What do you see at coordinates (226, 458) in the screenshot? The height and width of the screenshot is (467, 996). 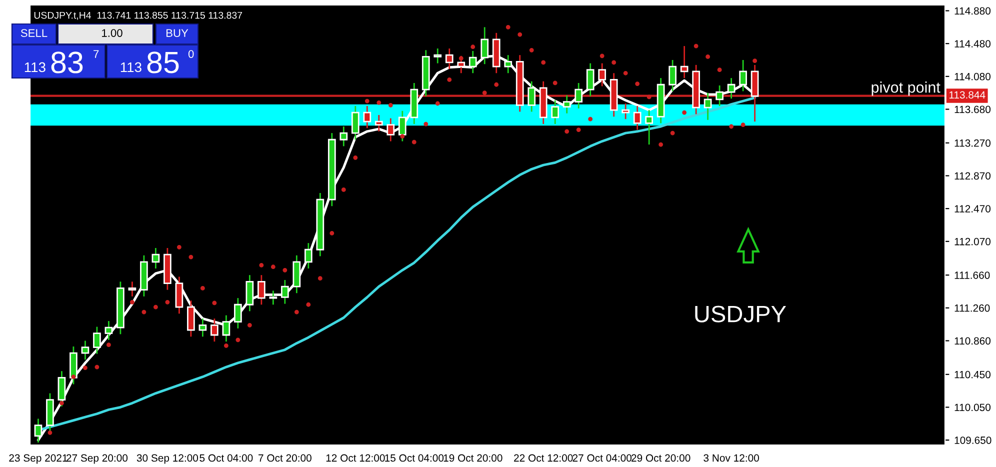 I see `x-tick-label: 5 Oct 04:00` at bounding box center [226, 458].